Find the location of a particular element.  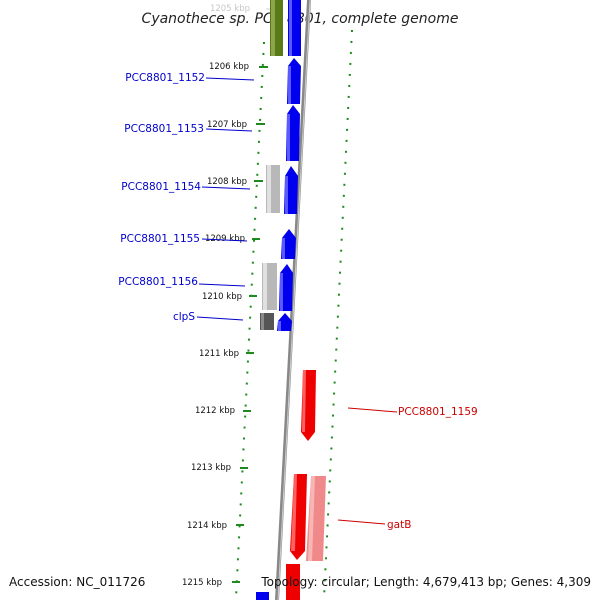

dark-feature is located at coordinates (267, 321).